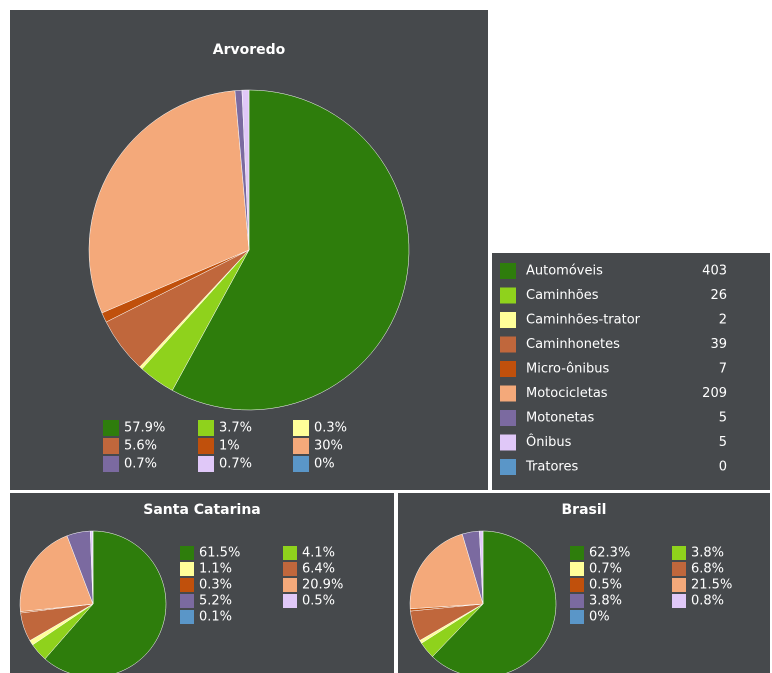 This screenshot has height=673, width=772. Describe the element at coordinates (229, 446) in the screenshot. I see `value-label: 1%` at that location.